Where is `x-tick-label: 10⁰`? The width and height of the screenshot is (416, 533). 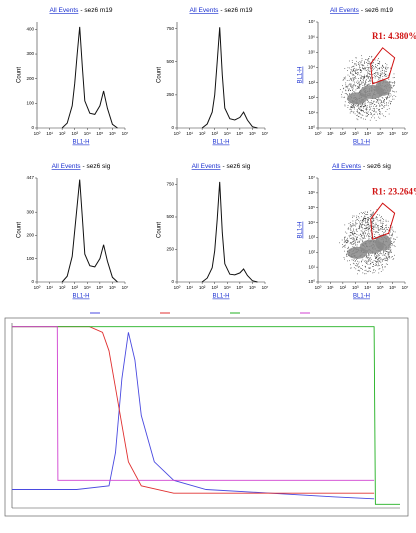
x-tick-label: 10⁰ is located at coordinates (318, 133).